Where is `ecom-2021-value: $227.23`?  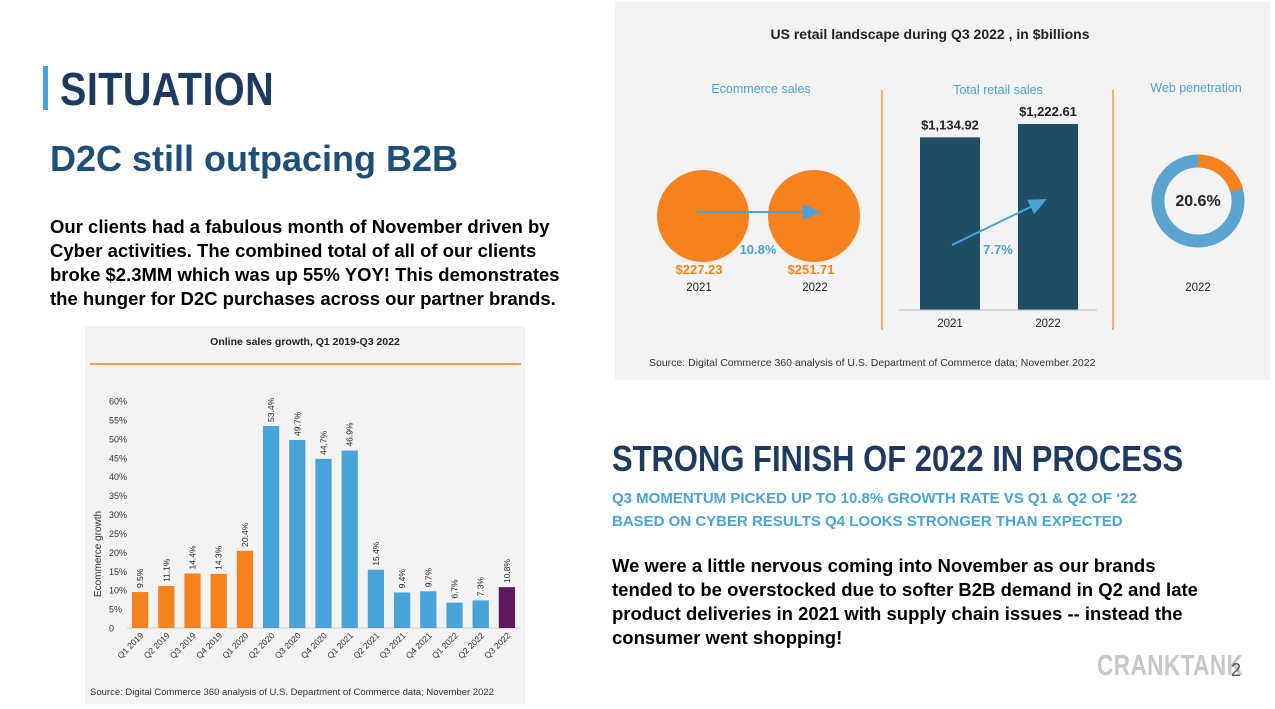
ecom-2021-value: $227.23 is located at coordinates (699, 269).